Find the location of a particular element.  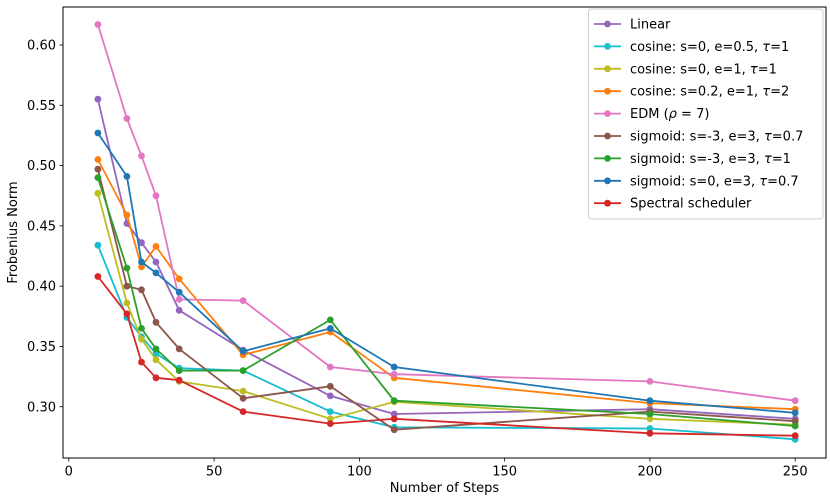

y-tick-label: 0.60 is located at coordinates (41, 45).